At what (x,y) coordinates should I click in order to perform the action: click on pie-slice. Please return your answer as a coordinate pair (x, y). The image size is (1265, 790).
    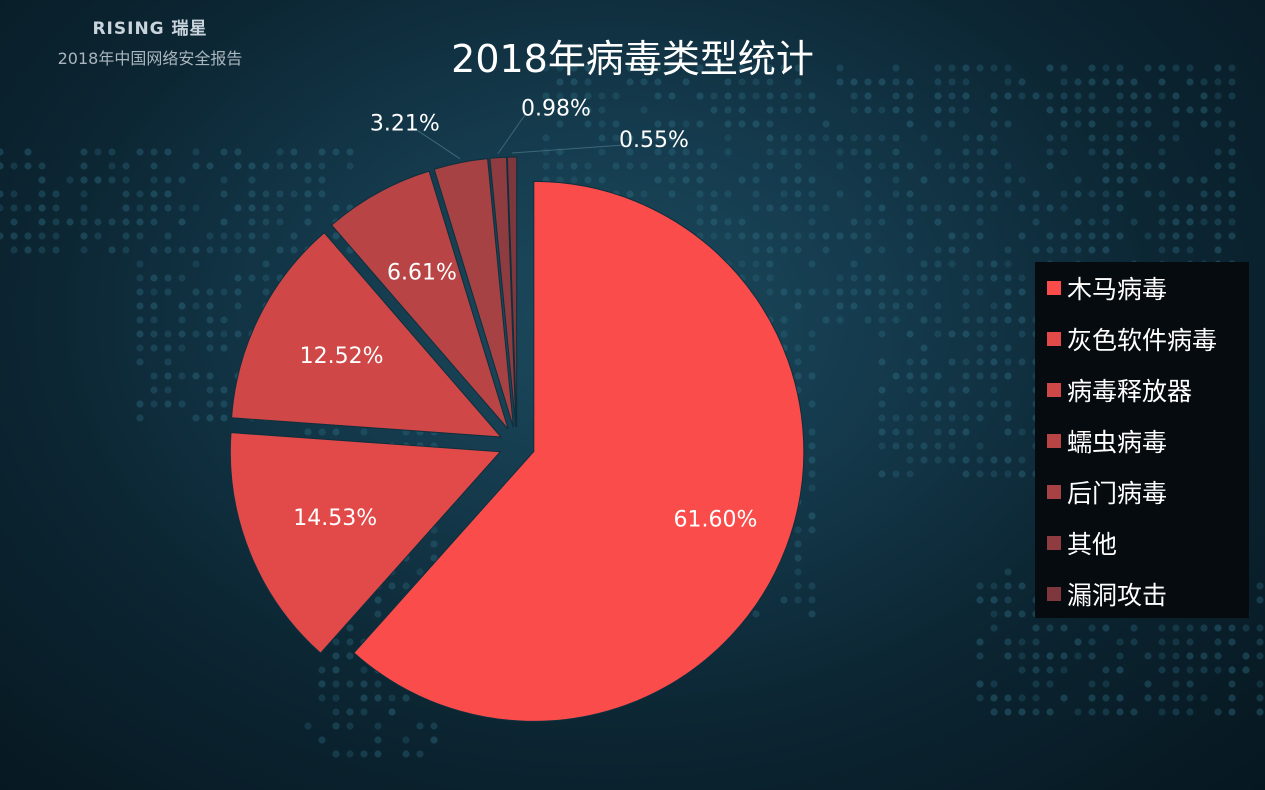
    Looking at the image, I should click on (473, 293).